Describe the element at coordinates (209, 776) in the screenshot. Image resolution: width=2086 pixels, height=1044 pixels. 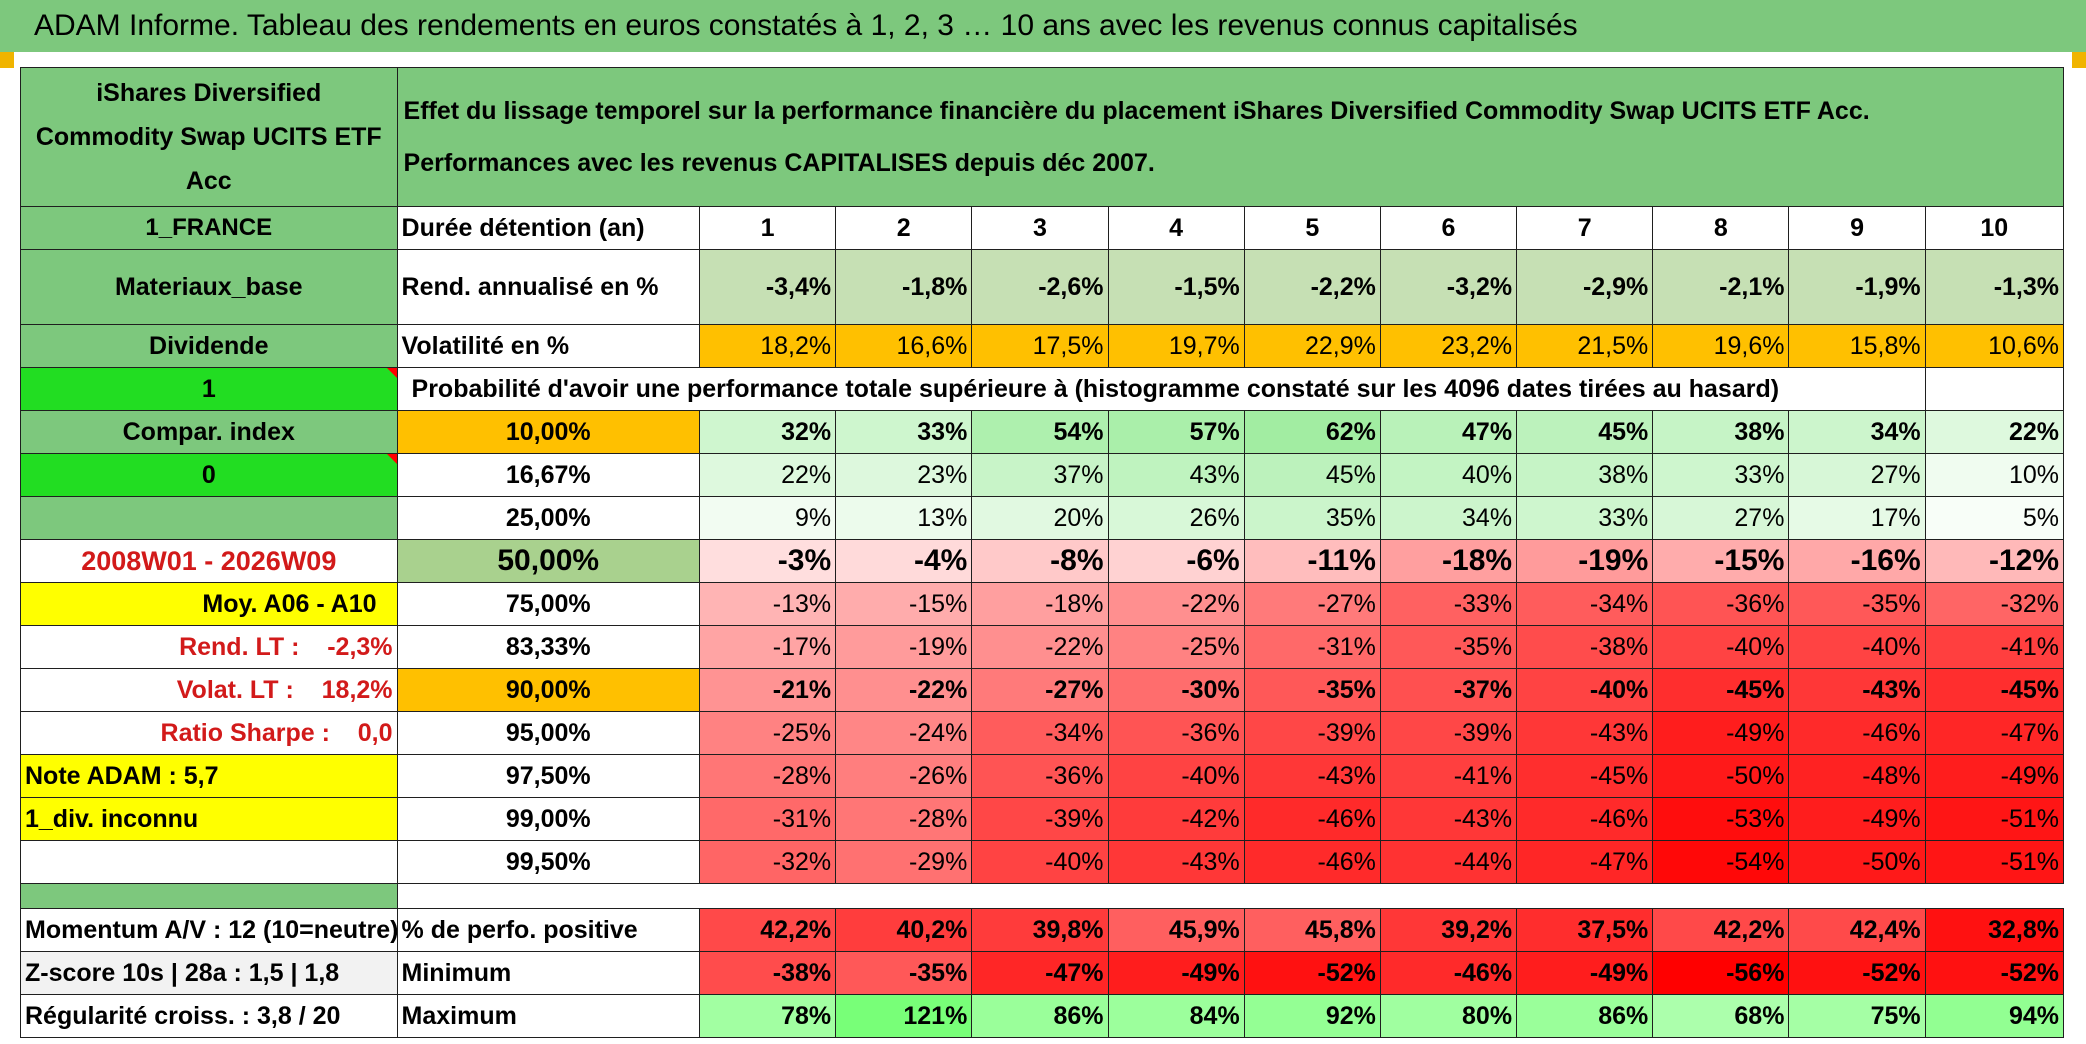
I see `note-cell: Note ADAM : 5,7` at that location.